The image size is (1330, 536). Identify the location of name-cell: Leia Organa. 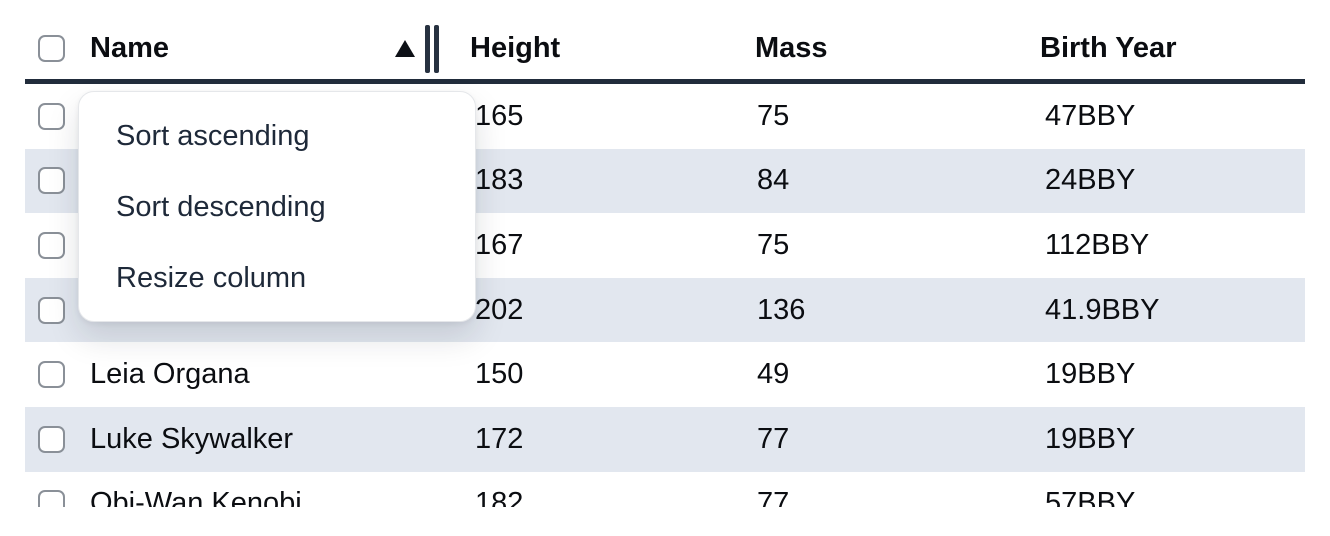
(240, 374).